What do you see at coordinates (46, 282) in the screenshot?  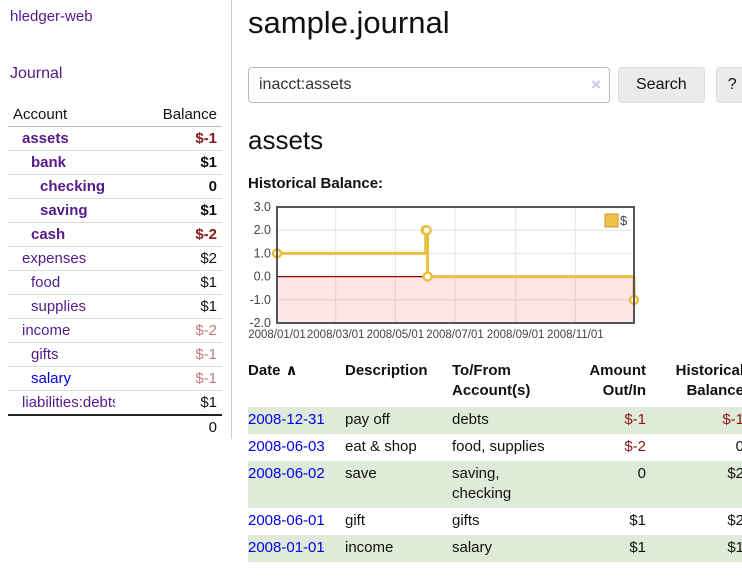 I see `sidebar-account-link: food` at bounding box center [46, 282].